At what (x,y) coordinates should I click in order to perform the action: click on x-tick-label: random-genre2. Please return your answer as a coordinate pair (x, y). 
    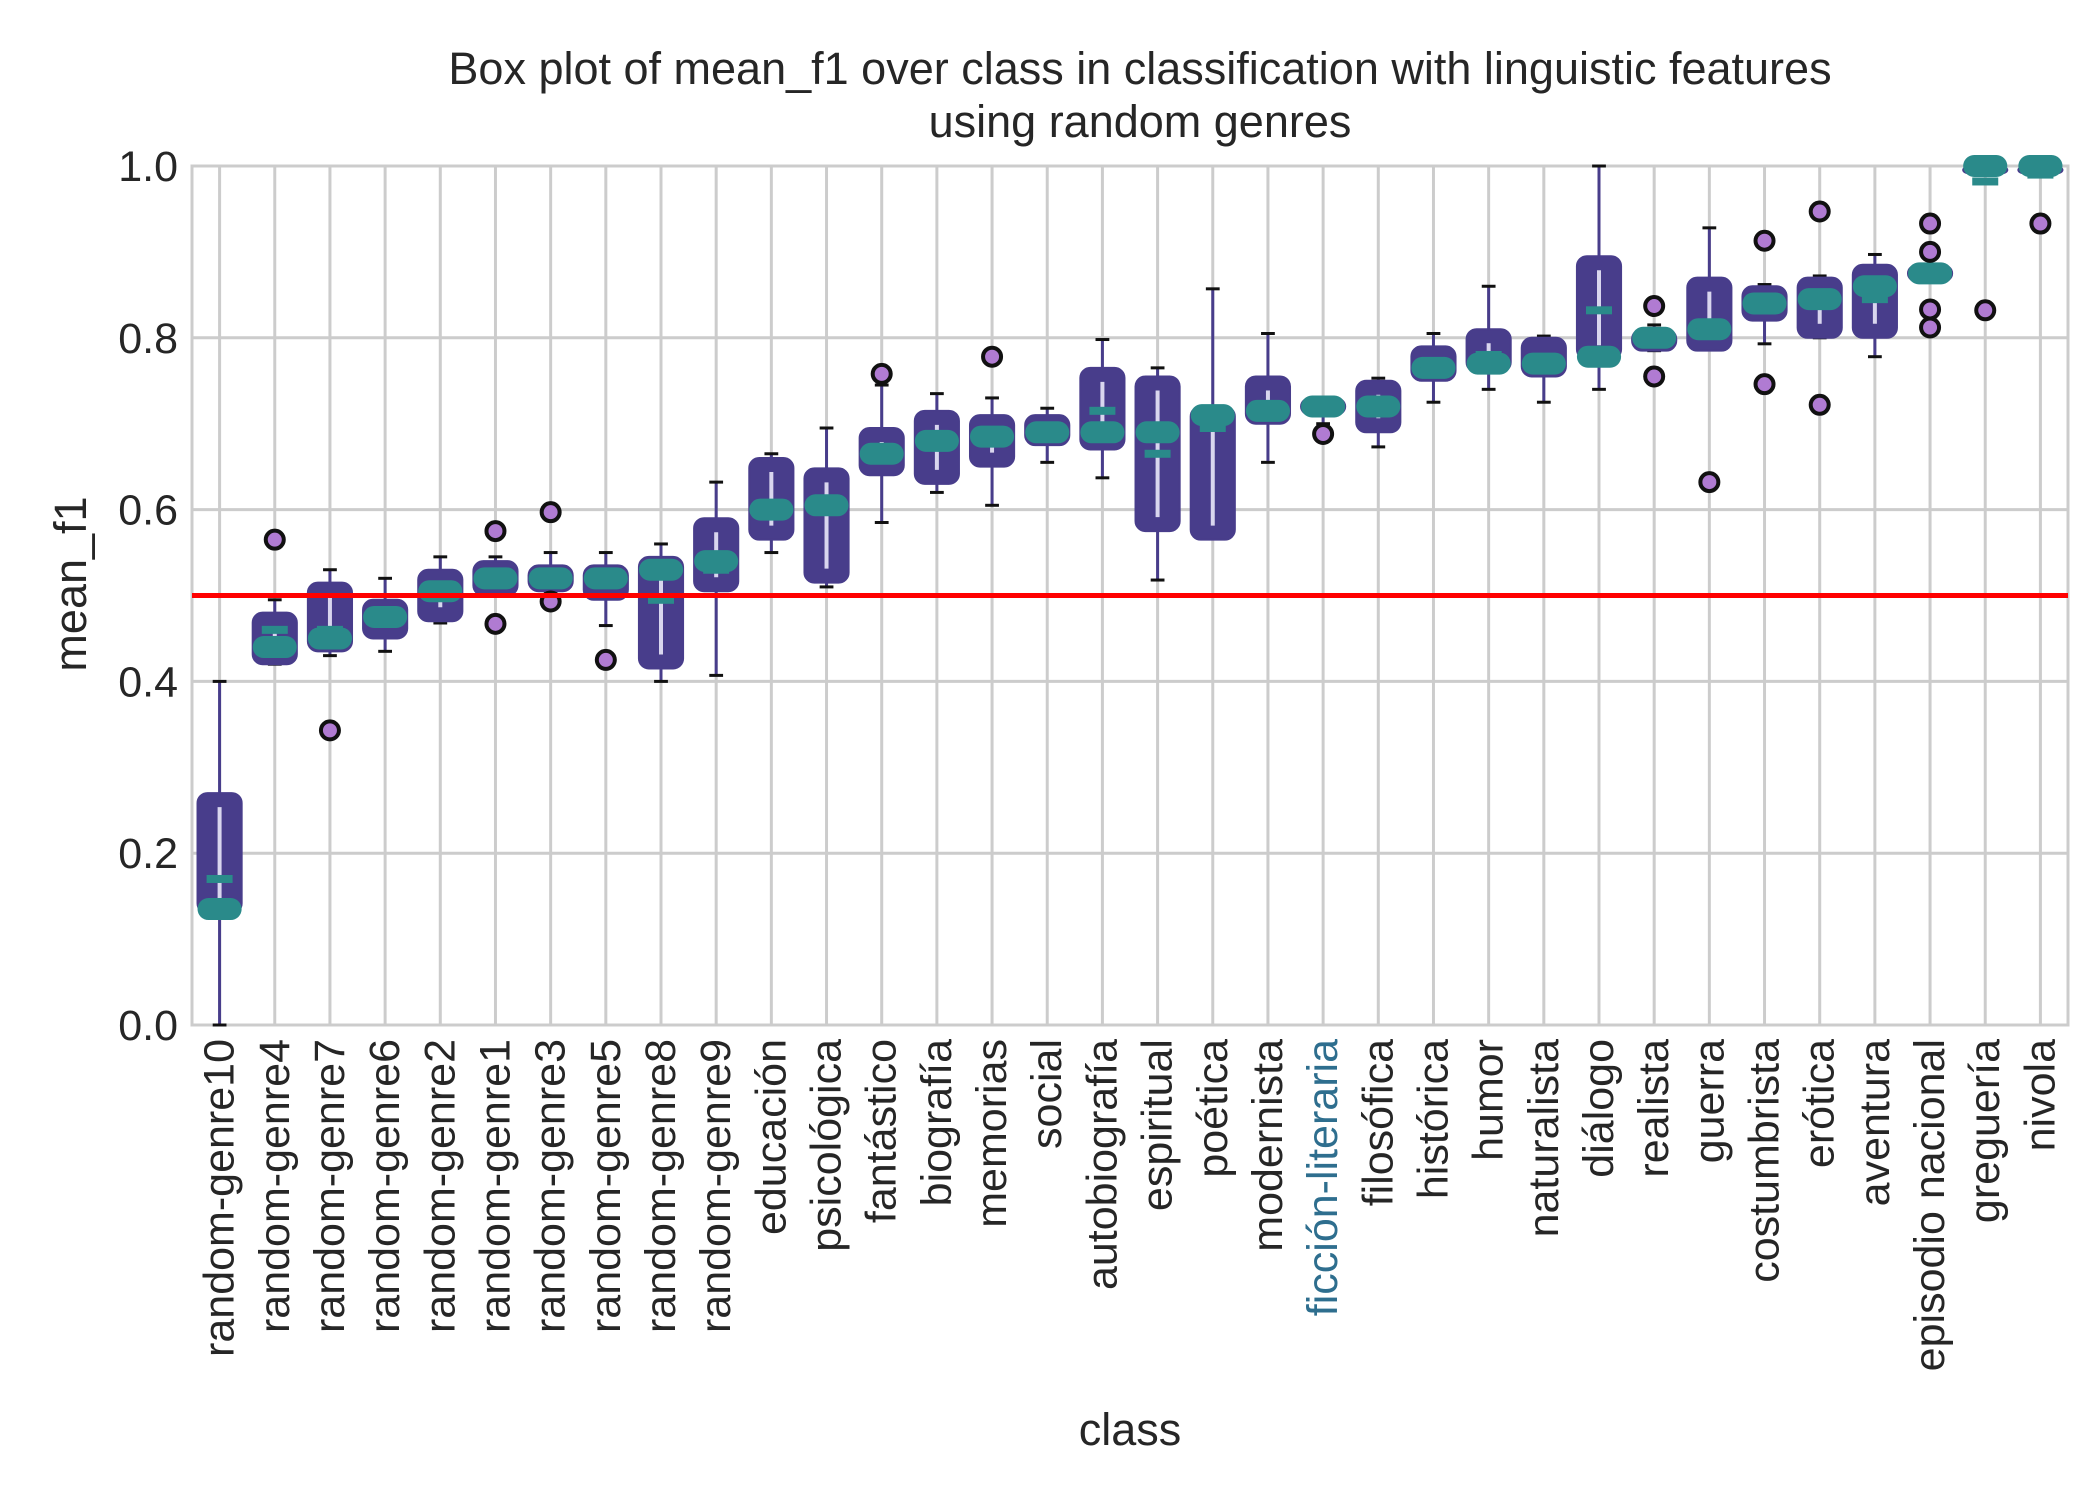
    Looking at the image, I should click on (440, 1186).